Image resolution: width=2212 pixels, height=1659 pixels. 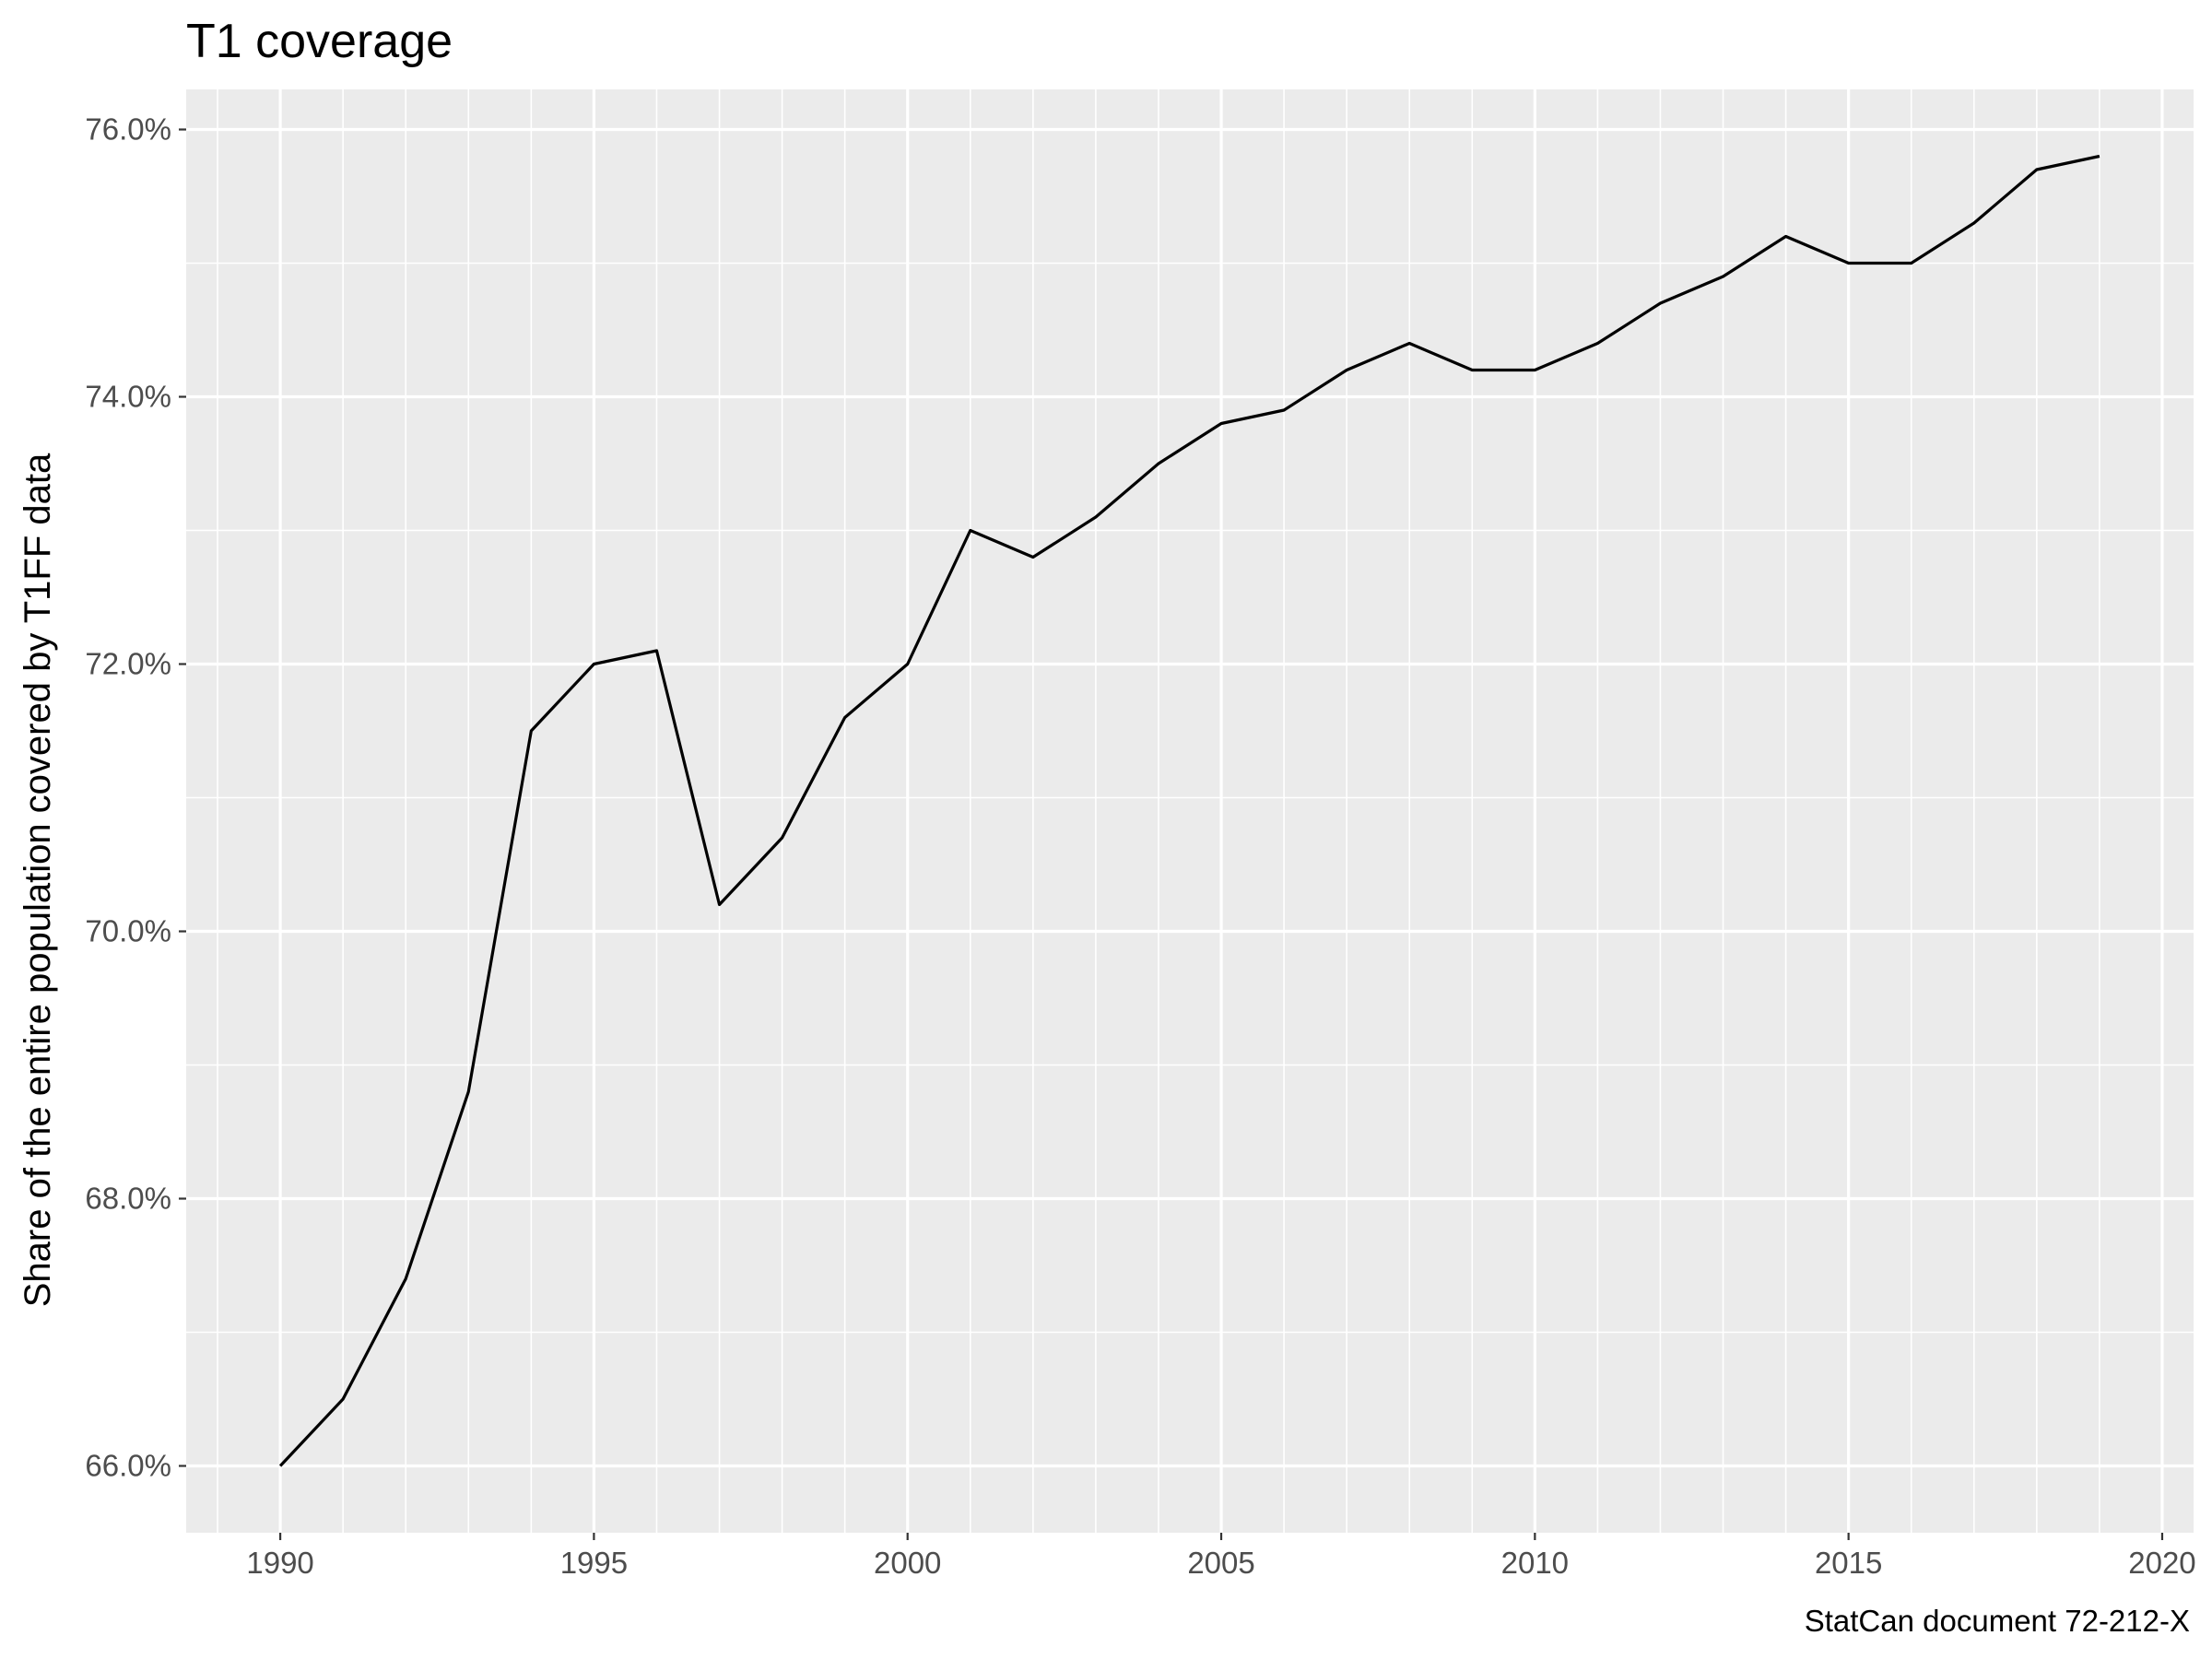 I want to click on x-tick-label: 2010, so click(x=1535, y=1563).